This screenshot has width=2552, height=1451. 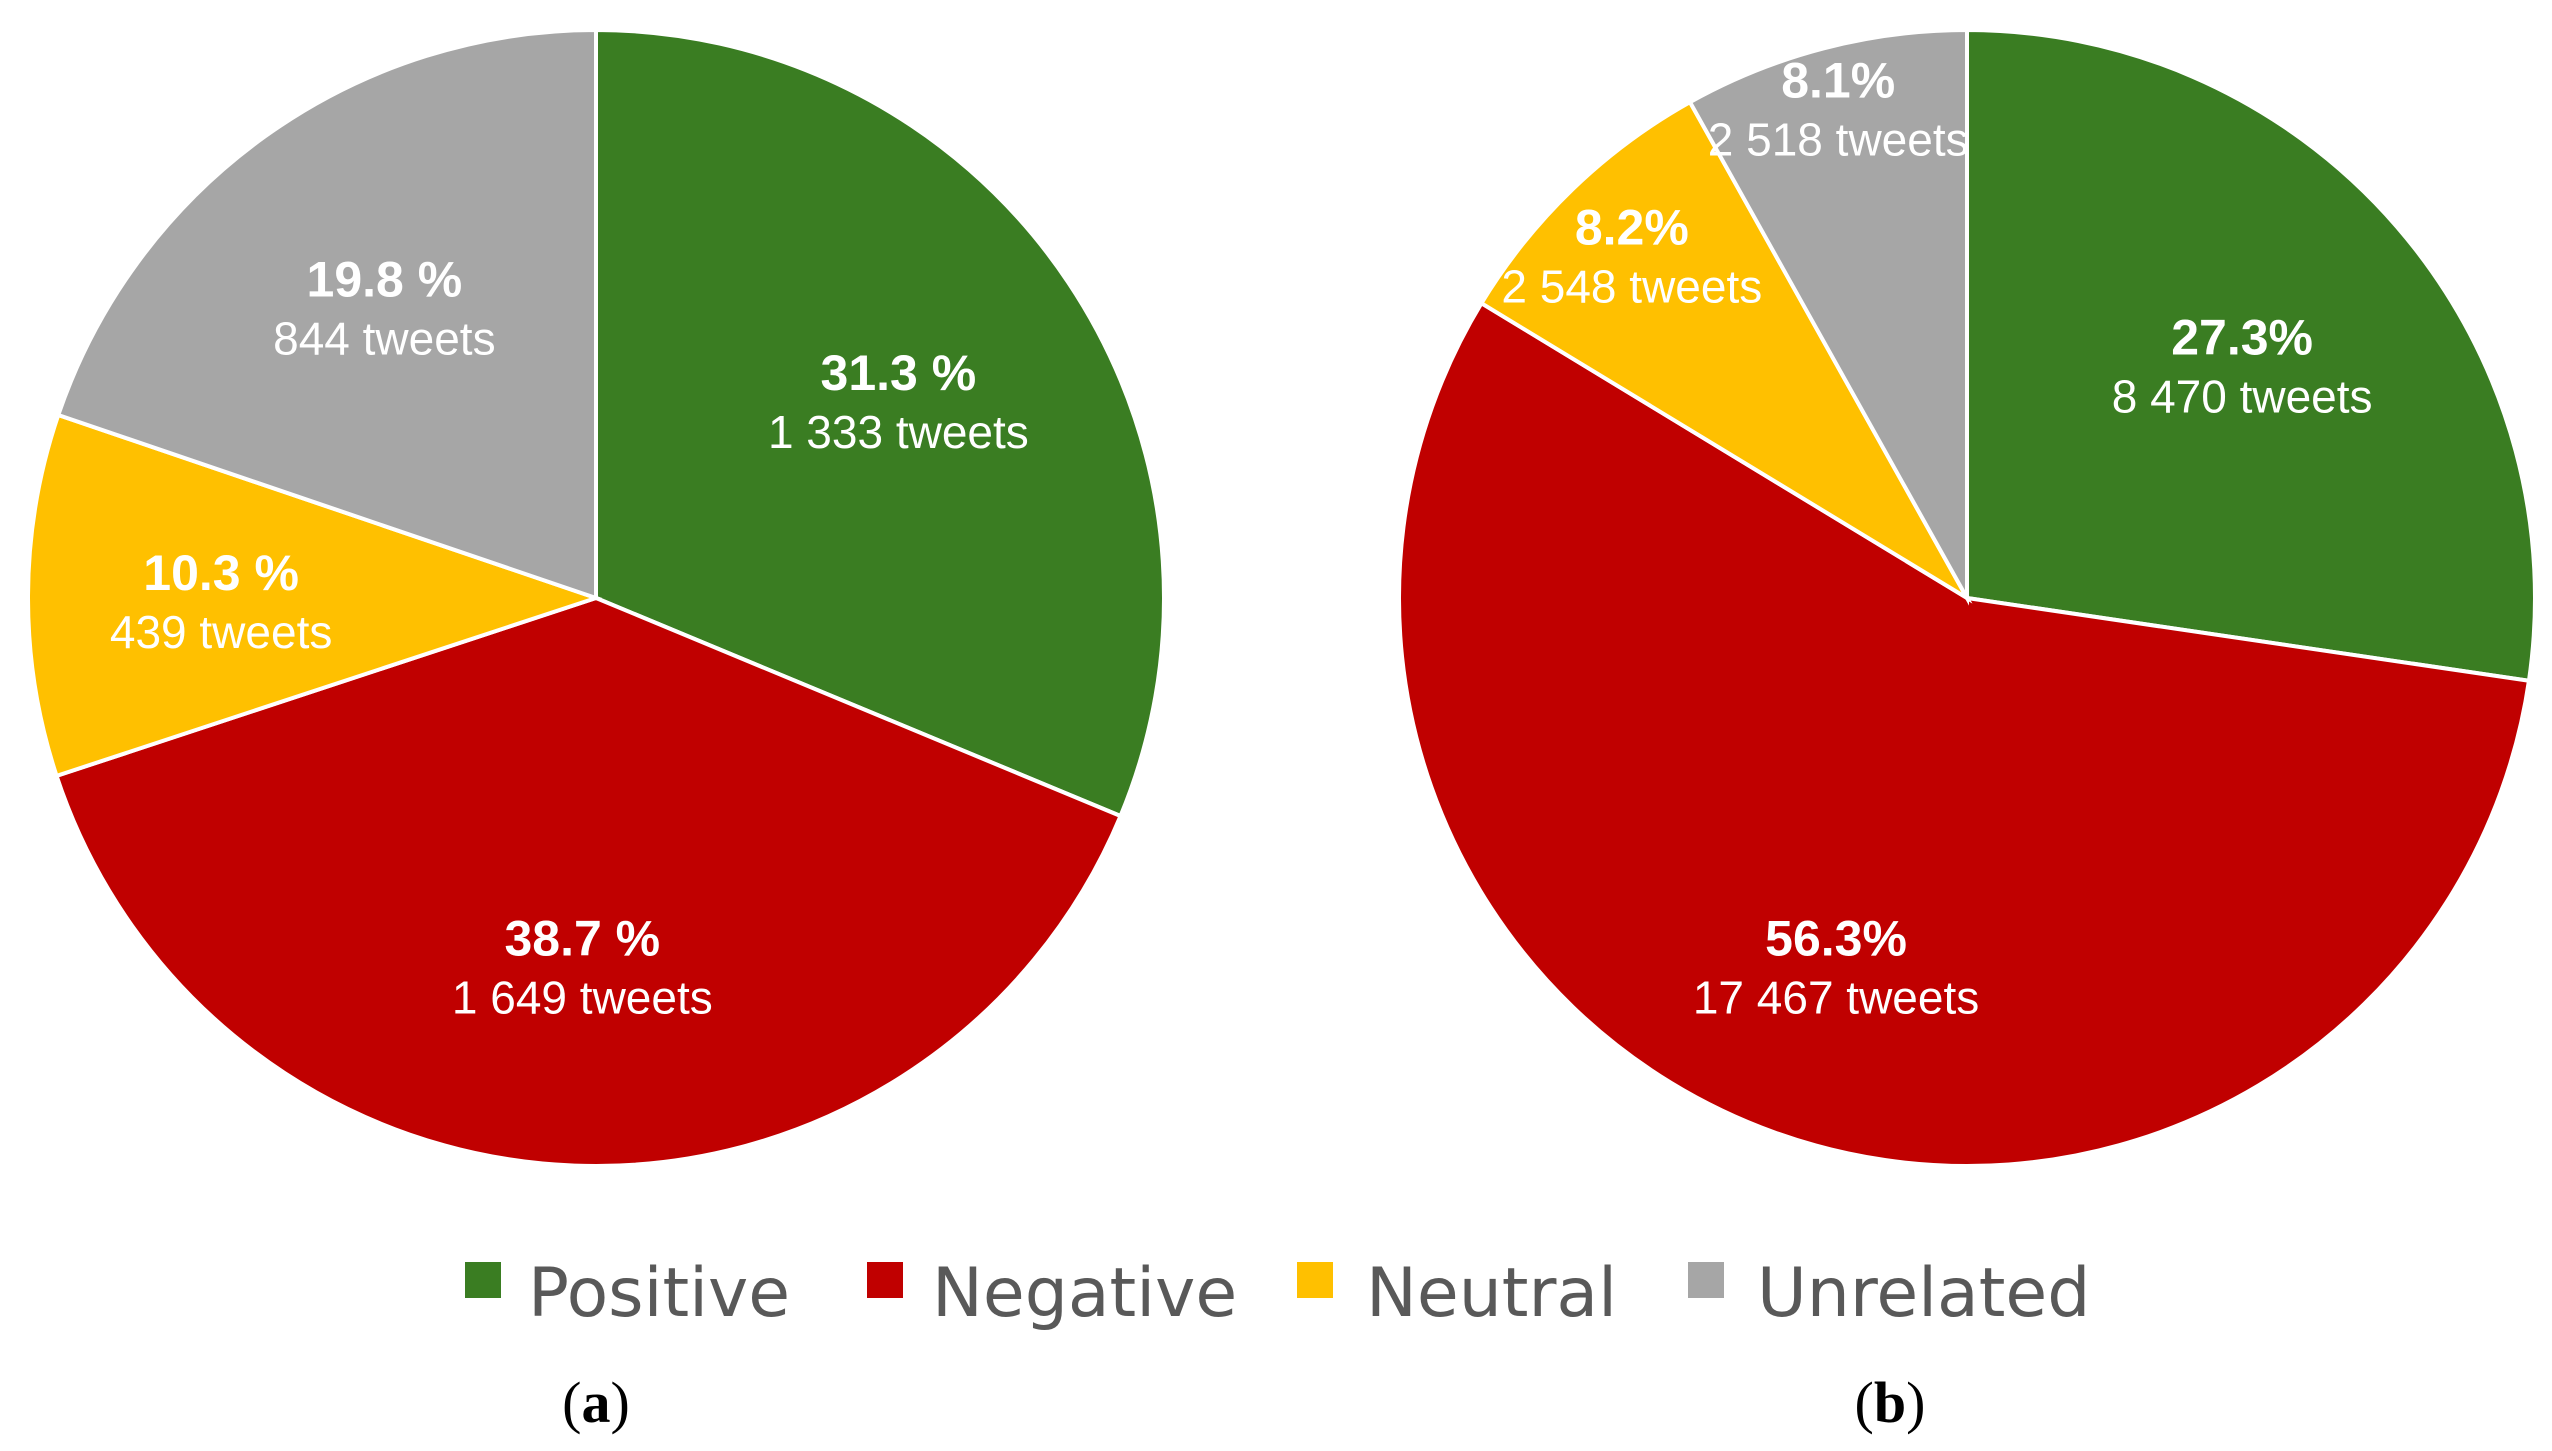 What do you see at coordinates (1315, 1280) in the screenshot?
I see `legend-swatch-neutral` at bounding box center [1315, 1280].